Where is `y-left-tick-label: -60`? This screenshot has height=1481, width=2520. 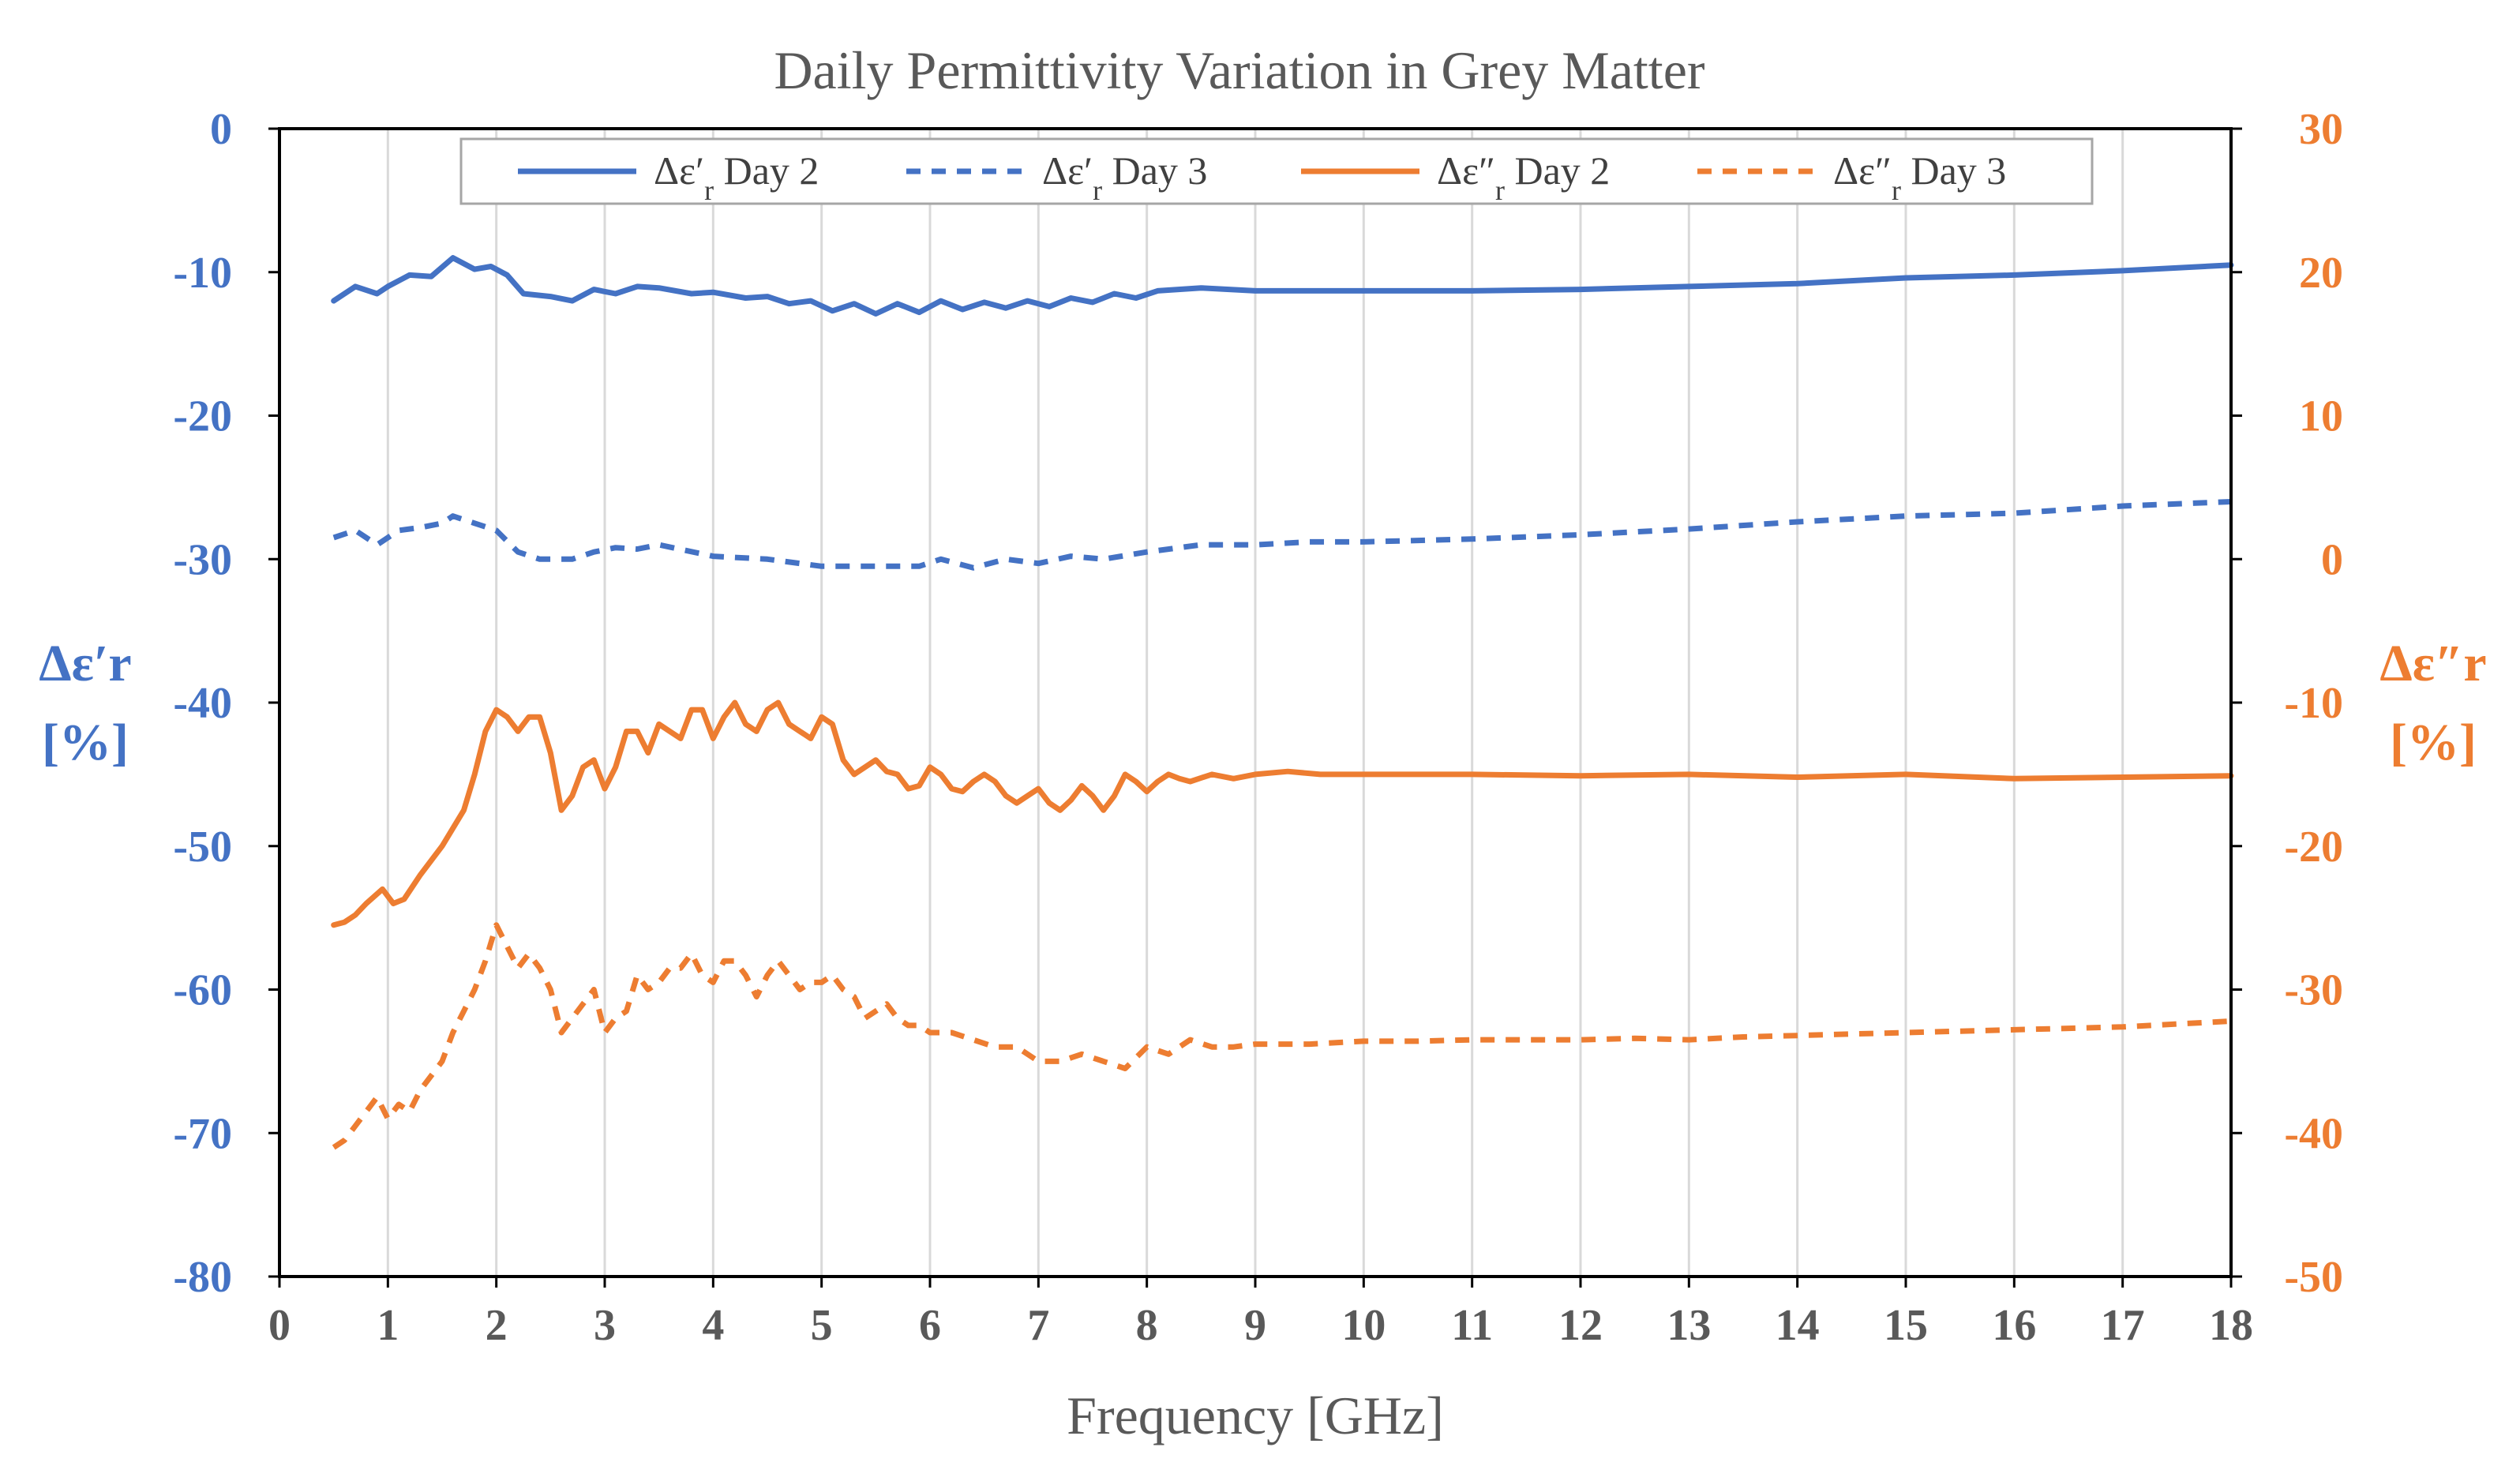
y-left-tick-label: -60 is located at coordinates (202, 991).